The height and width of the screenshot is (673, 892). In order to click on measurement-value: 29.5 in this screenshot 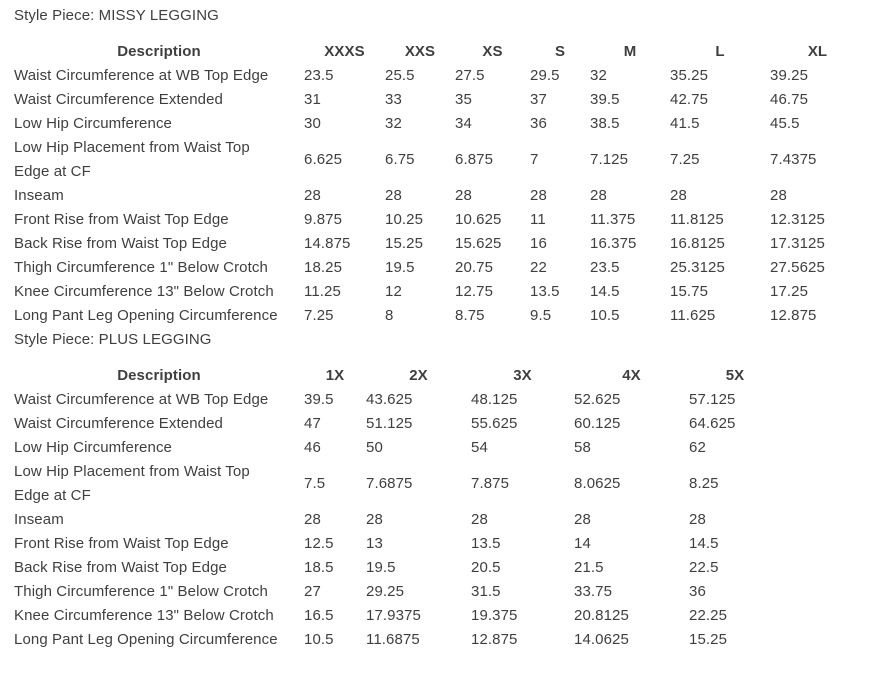, I will do `click(545, 75)`.